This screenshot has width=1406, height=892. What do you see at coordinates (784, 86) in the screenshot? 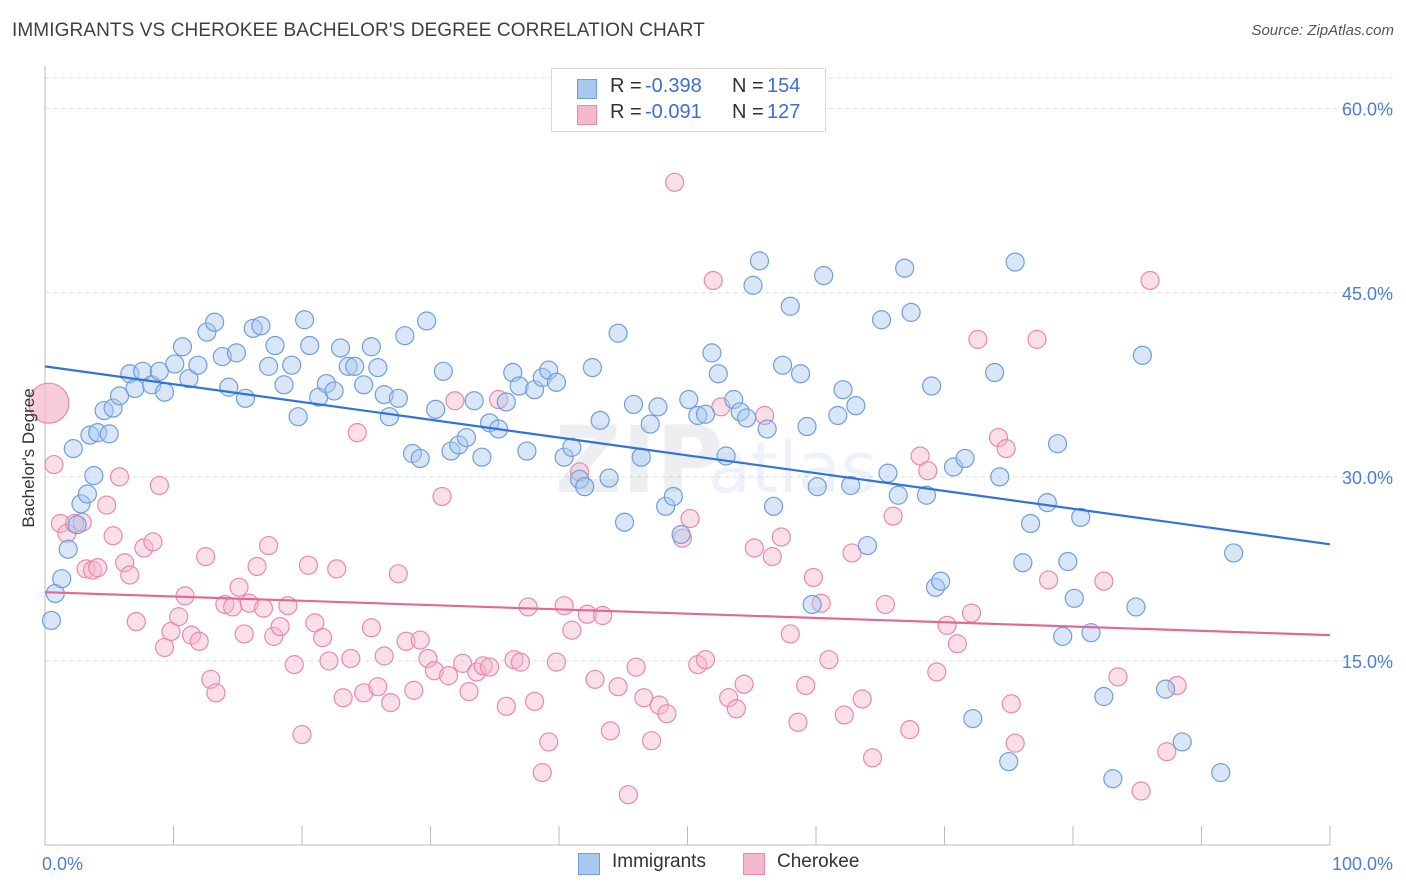
I see `immigrants-n-value: 154` at bounding box center [784, 86].